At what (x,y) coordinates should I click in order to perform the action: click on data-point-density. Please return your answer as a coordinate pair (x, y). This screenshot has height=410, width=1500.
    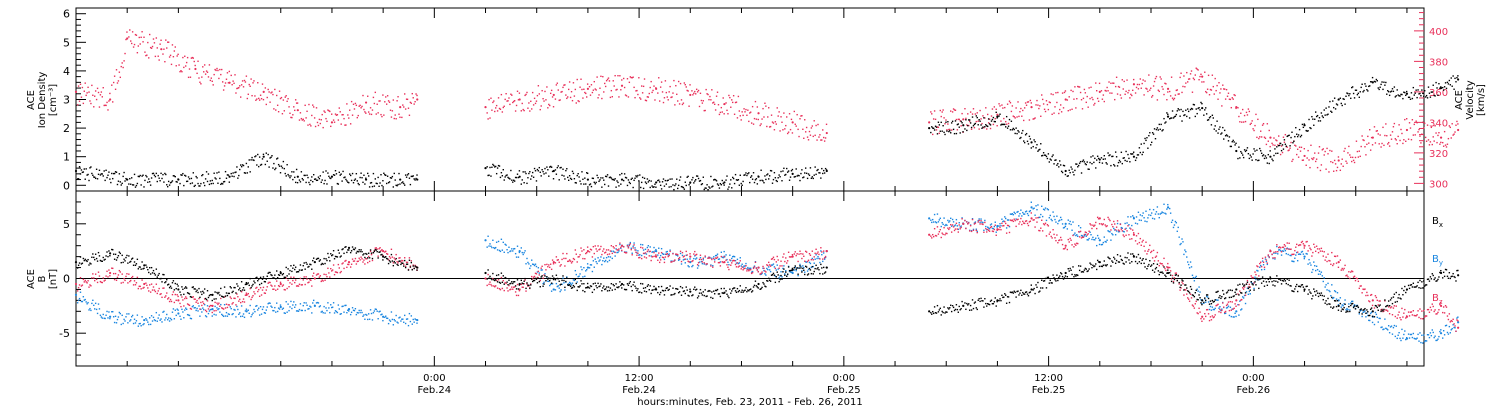
    Looking at the image, I should click on (297, 176).